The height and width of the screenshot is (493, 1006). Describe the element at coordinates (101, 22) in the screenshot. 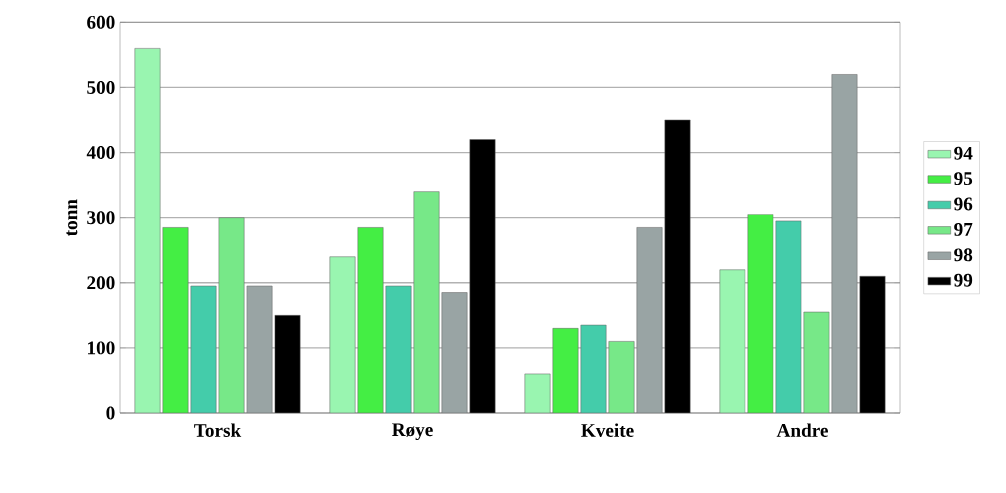

I see `y-tick-label: 600` at that location.